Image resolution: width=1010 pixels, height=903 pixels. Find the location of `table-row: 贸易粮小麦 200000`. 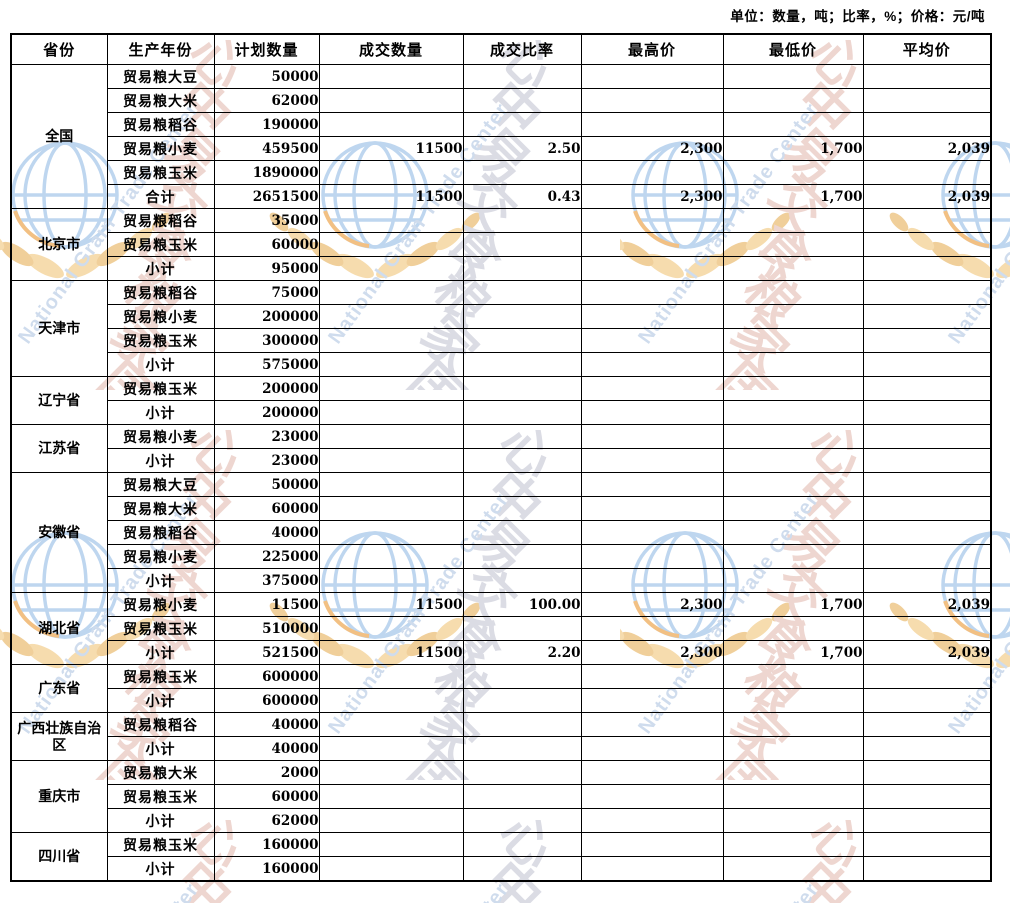

table-row: 贸易粮小麦 200000 is located at coordinates (501, 316).